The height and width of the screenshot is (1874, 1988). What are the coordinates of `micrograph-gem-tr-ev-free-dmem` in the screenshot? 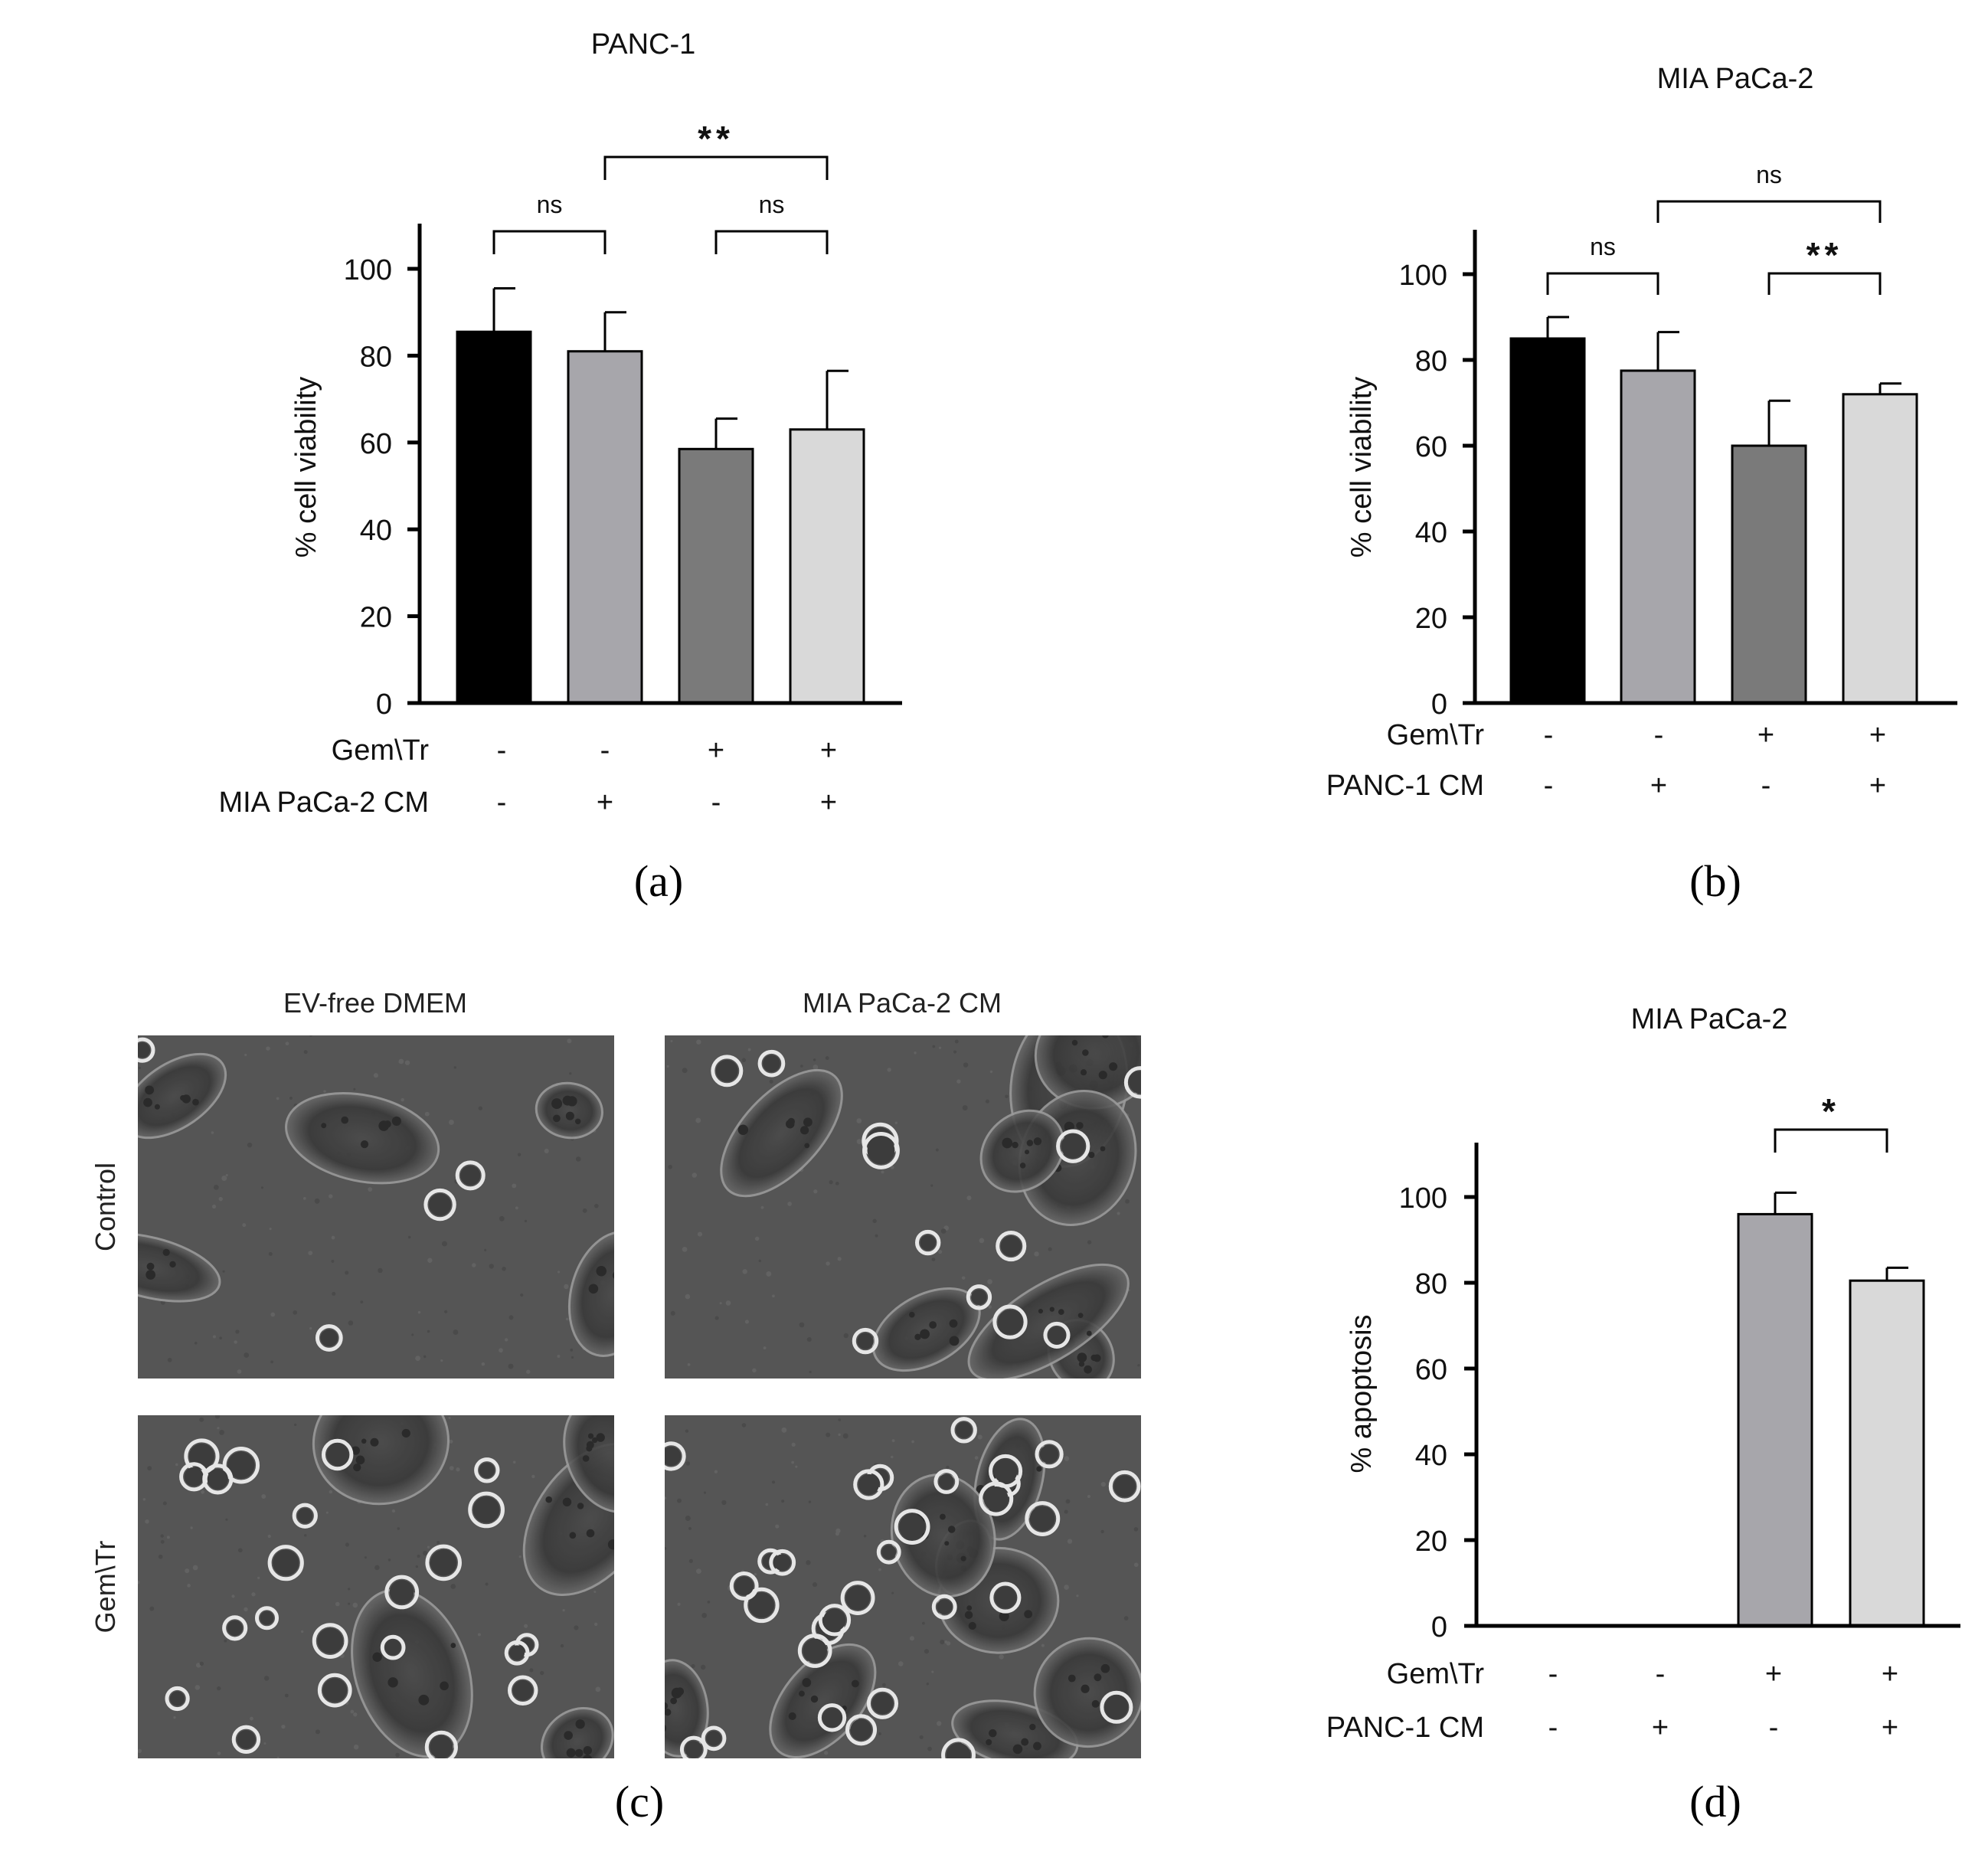 It's located at (376, 1586).